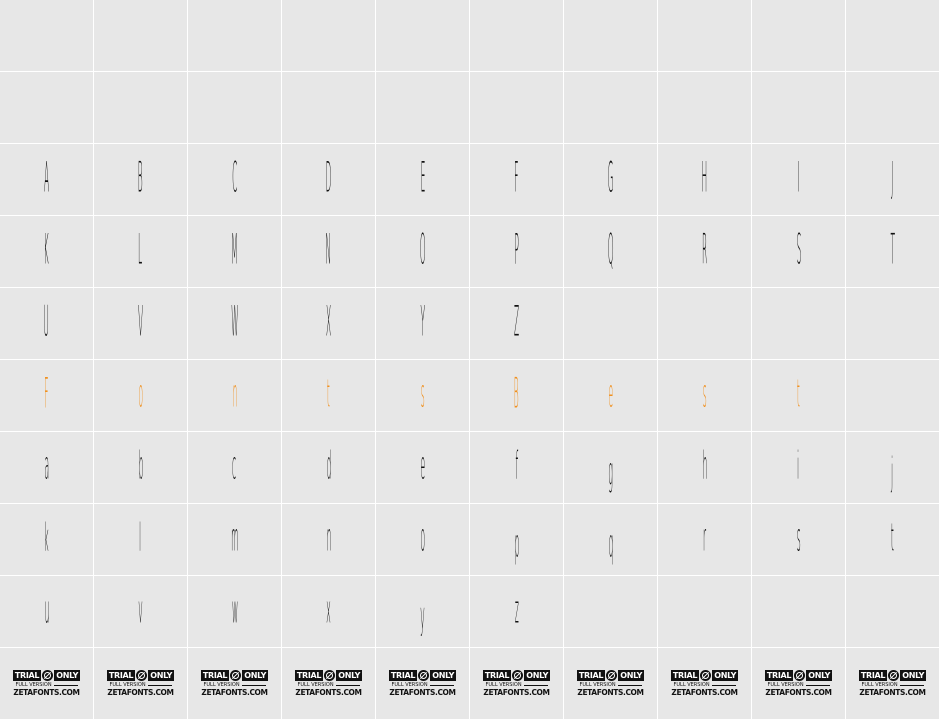  Describe the element at coordinates (798, 251) in the screenshot. I see `glyph-cell: S` at that location.